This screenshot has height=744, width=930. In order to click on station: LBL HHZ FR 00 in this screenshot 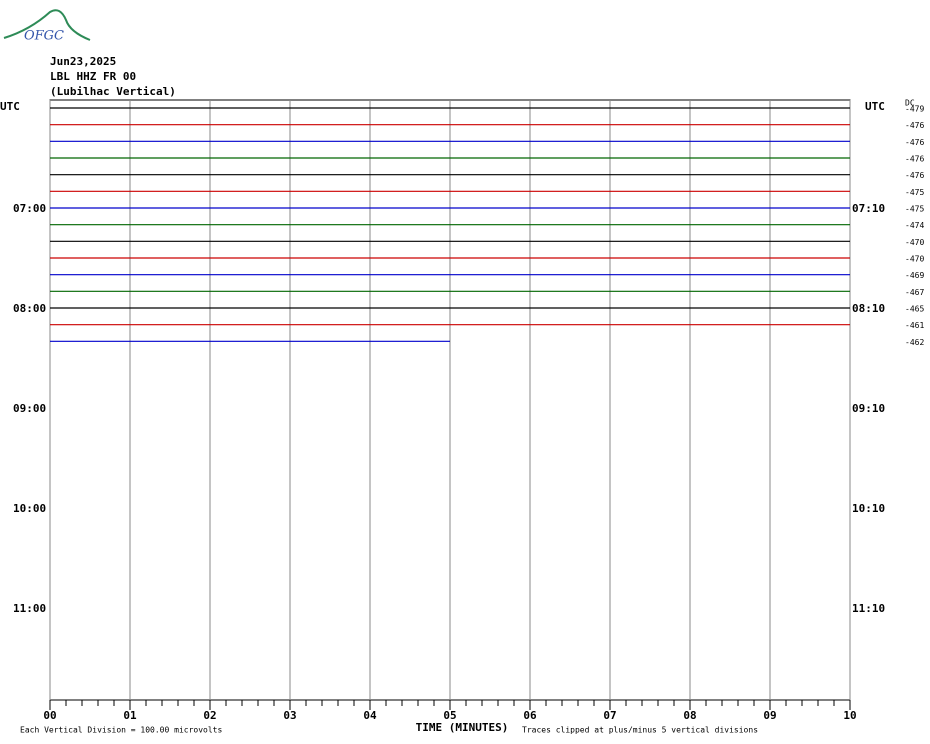, I will do `click(93, 76)`.